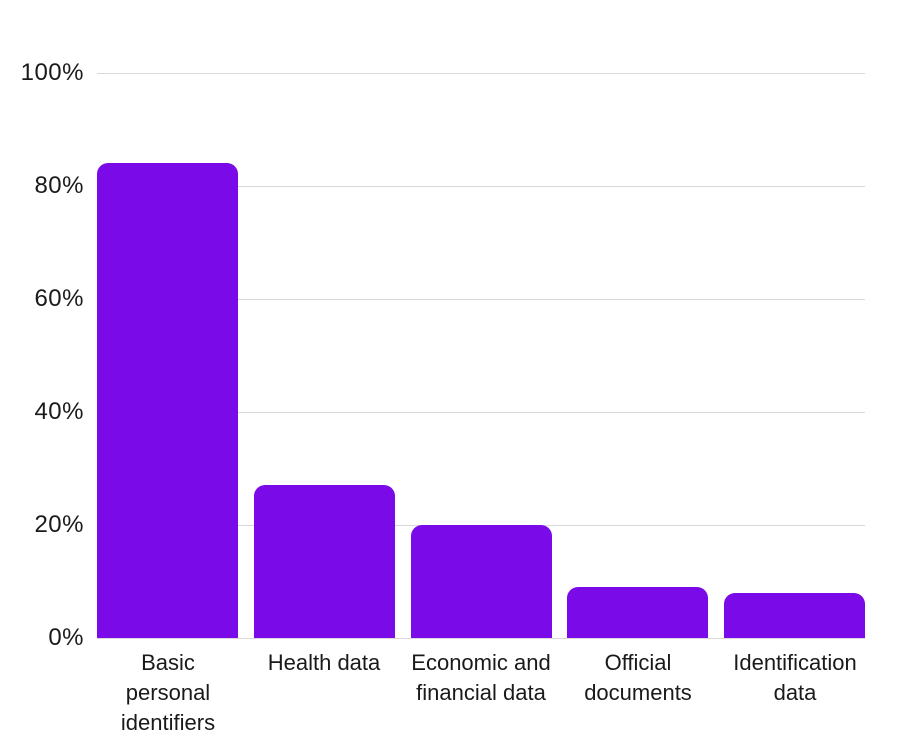 This screenshot has height=754, width=900. Describe the element at coordinates (168, 662) in the screenshot. I see `category-label-line: Basic` at that location.